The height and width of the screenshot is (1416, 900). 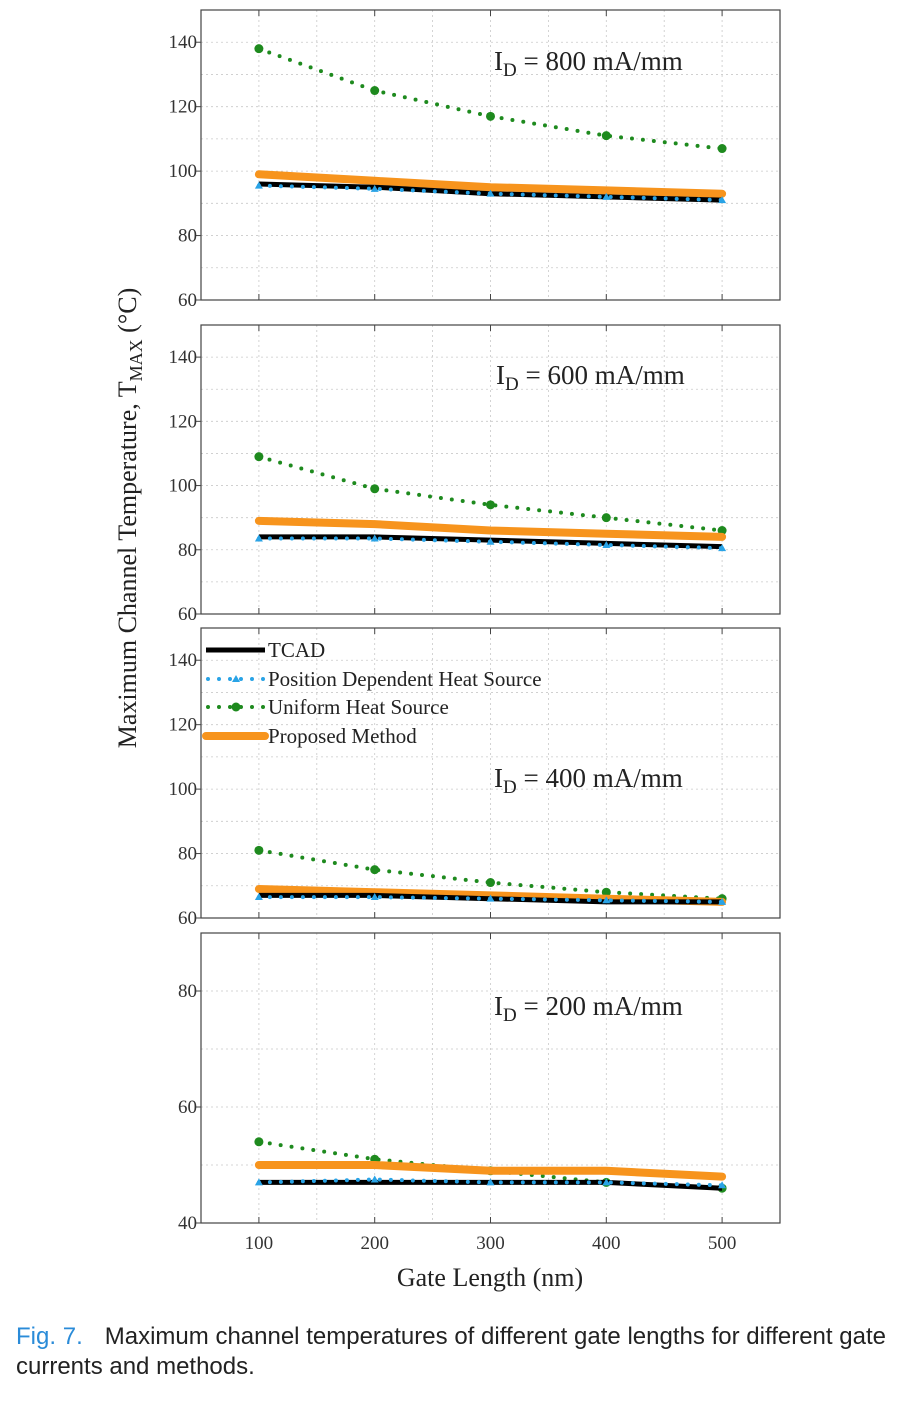 What do you see at coordinates (590, 377) in the screenshot?
I see `panel-label: ID = 600 mA/mm` at bounding box center [590, 377].